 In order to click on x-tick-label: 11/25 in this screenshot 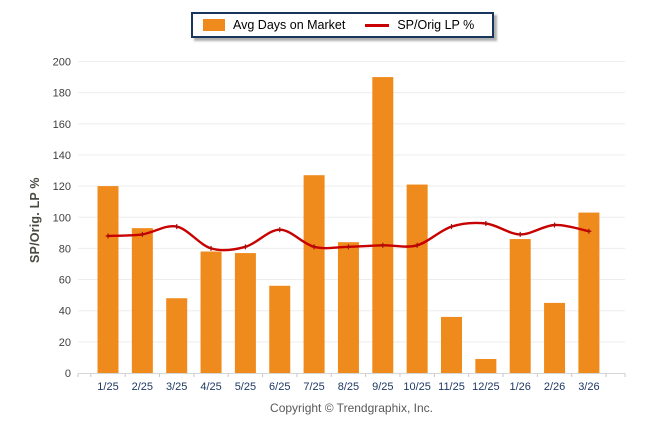, I will do `click(451, 387)`.